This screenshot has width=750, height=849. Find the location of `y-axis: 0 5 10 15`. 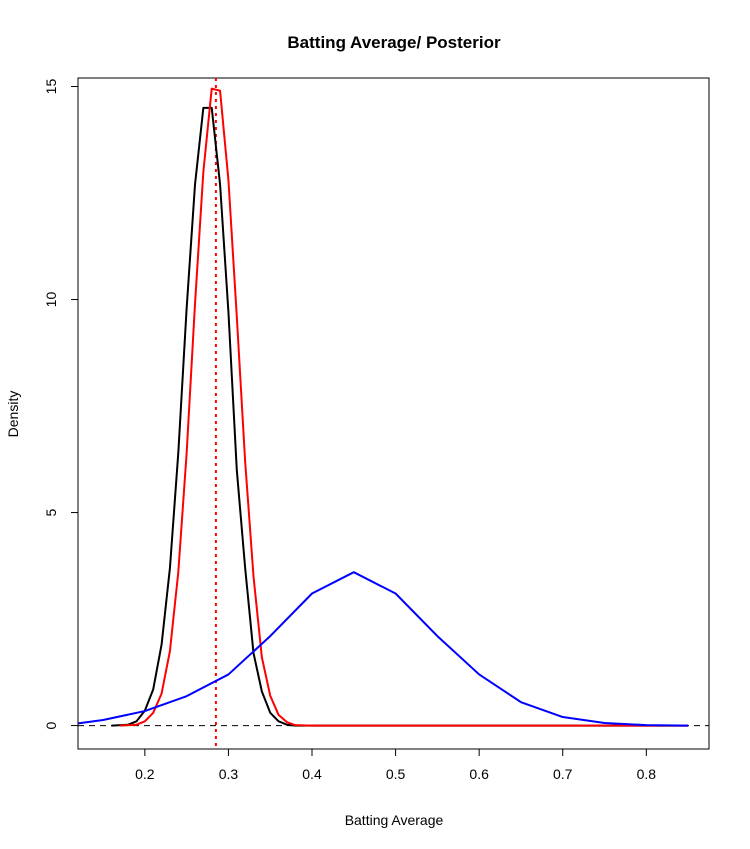

y-axis: 0 5 10 15 is located at coordinates (61, 404).